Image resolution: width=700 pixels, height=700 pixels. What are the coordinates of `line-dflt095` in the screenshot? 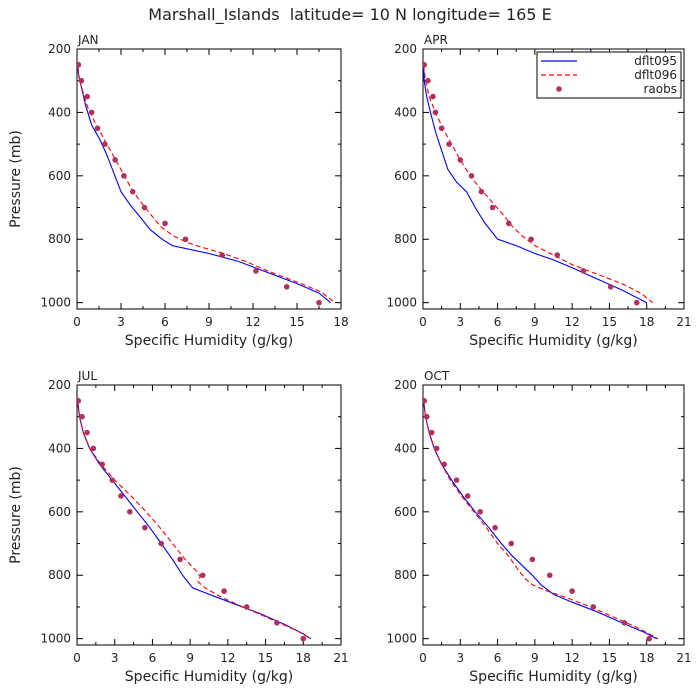 It's located at (204, 184).